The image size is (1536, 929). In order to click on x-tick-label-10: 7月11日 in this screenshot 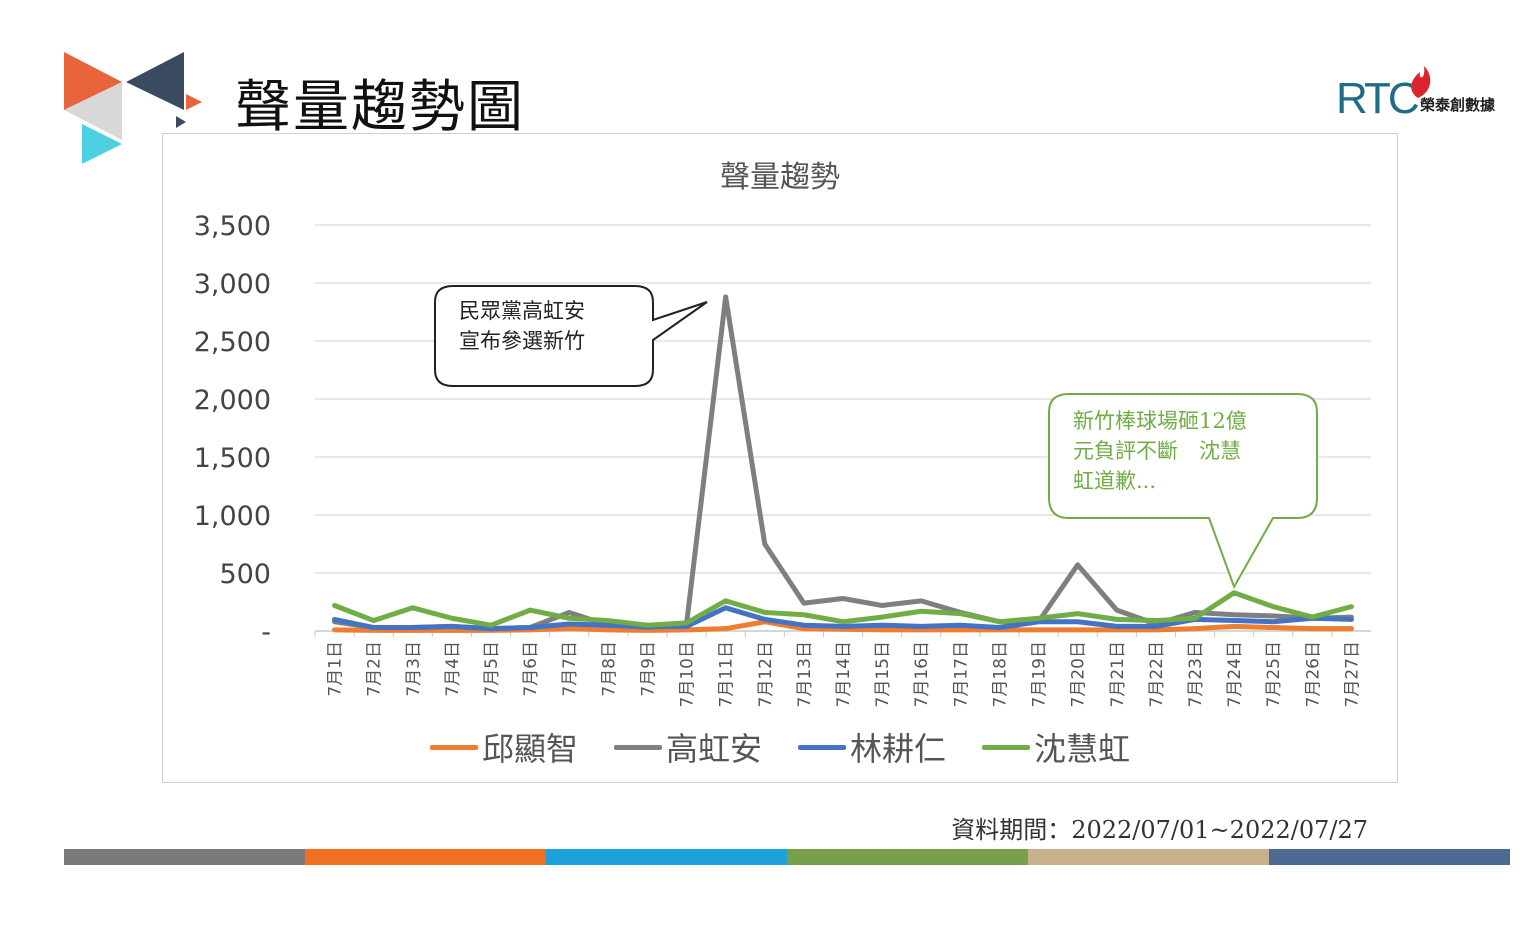, I will do `click(727, 674)`.